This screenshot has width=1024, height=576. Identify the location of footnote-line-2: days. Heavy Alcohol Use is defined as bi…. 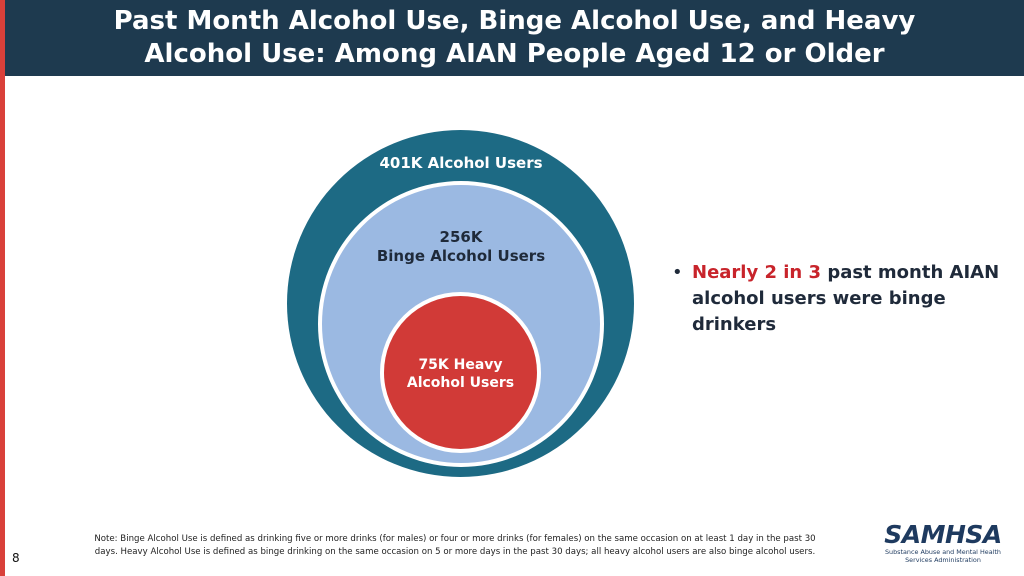
(455, 552).